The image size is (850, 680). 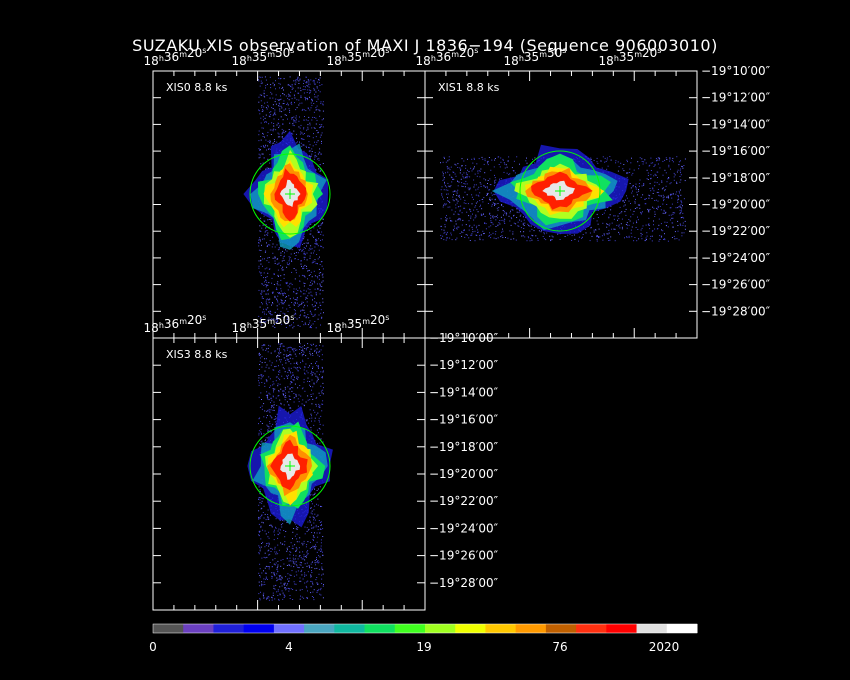 What do you see at coordinates (559, 647) in the screenshot?
I see `colorbar-label: 76` at bounding box center [559, 647].